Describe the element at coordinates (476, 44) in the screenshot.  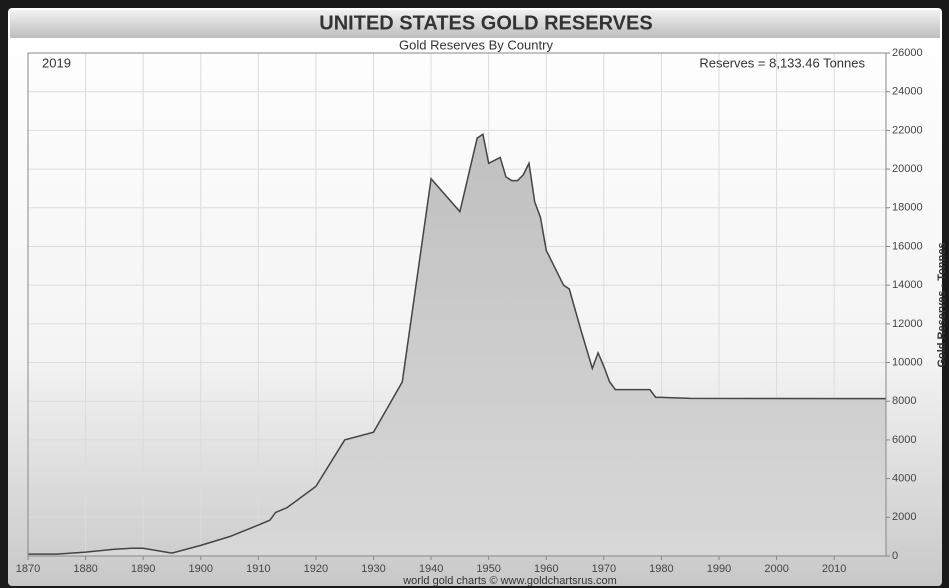
I see `chart-subtitle: Gold Reserves By Country` at that location.